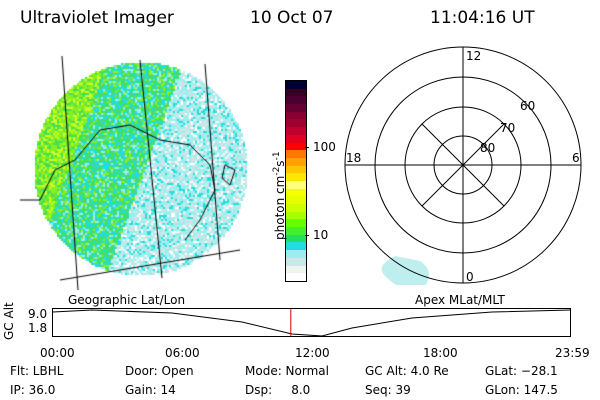  I want to click on altitude-timeline, so click(311, 322).